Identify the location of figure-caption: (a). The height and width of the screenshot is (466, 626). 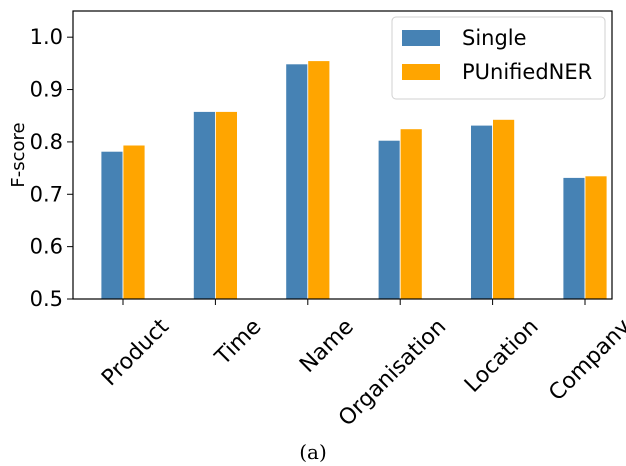
(313, 452).